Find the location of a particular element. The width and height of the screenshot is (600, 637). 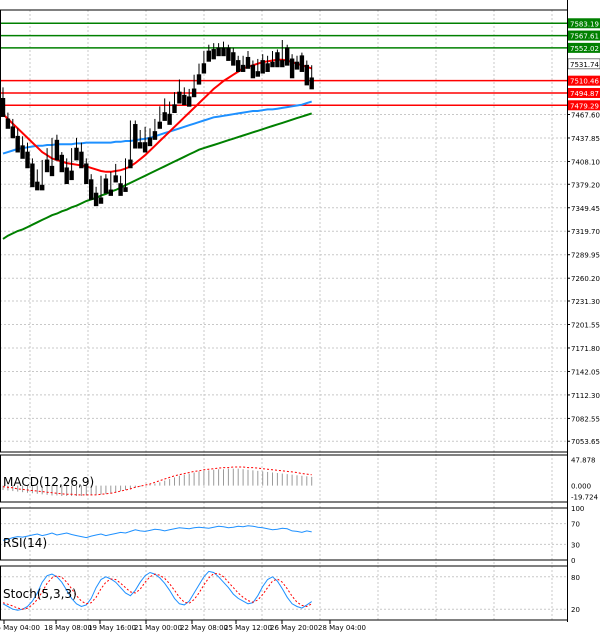

level-label: 7510.46 is located at coordinates (584, 82).